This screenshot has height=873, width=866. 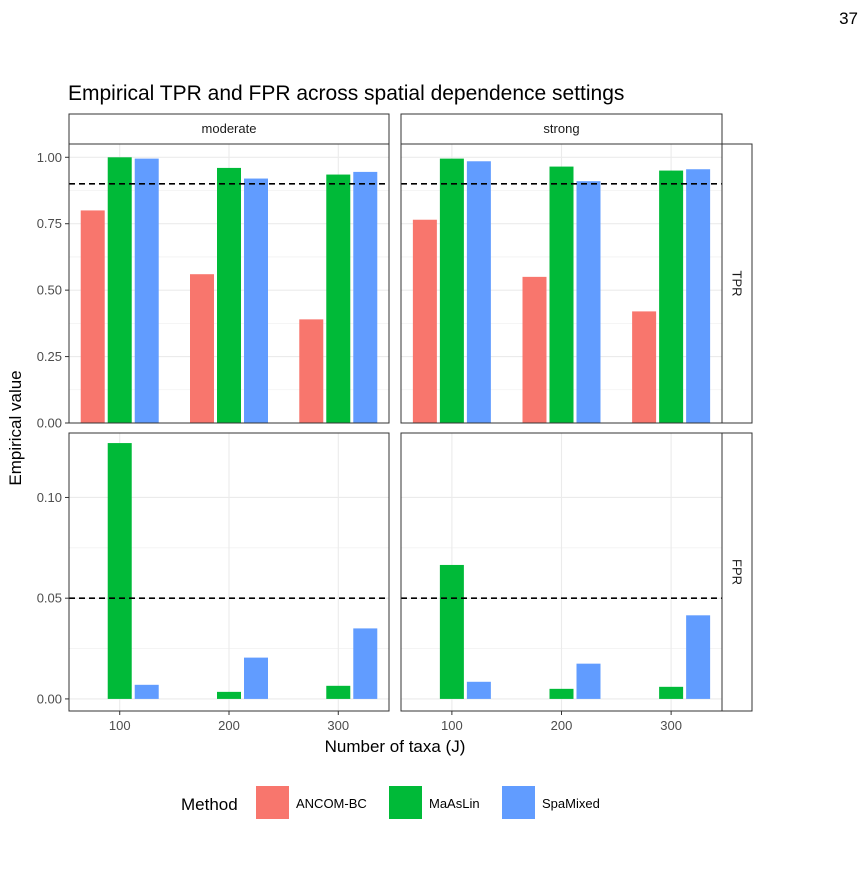 I want to click on facet-strip-strong: strong, so click(x=561, y=129).